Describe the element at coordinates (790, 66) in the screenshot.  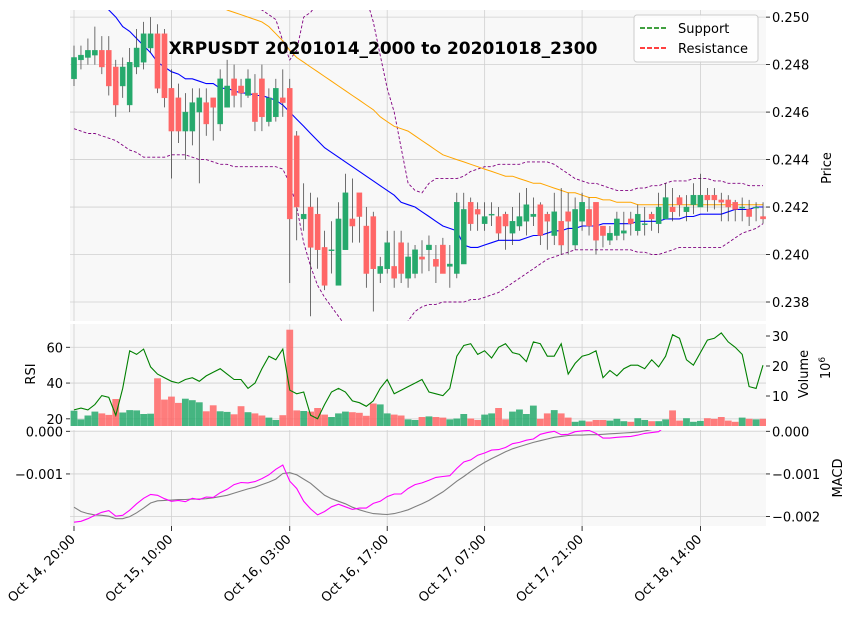
I see `price-ytick-label-5: 0.248` at that location.